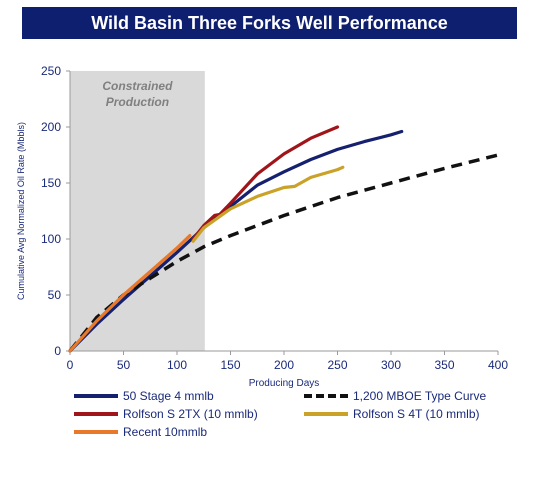 The image size is (543, 477). I want to click on y-tick-label: 200, so click(51, 127).